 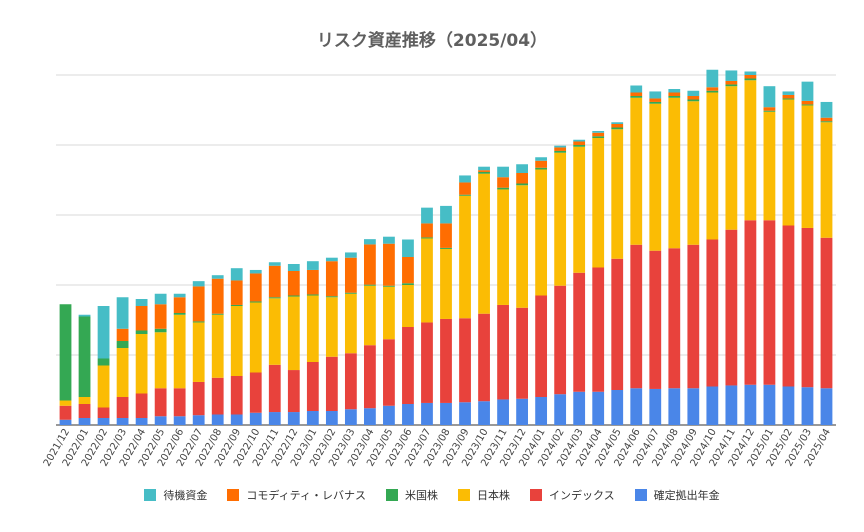 I want to click on legend-item: 米国株, so click(x=411, y=495).